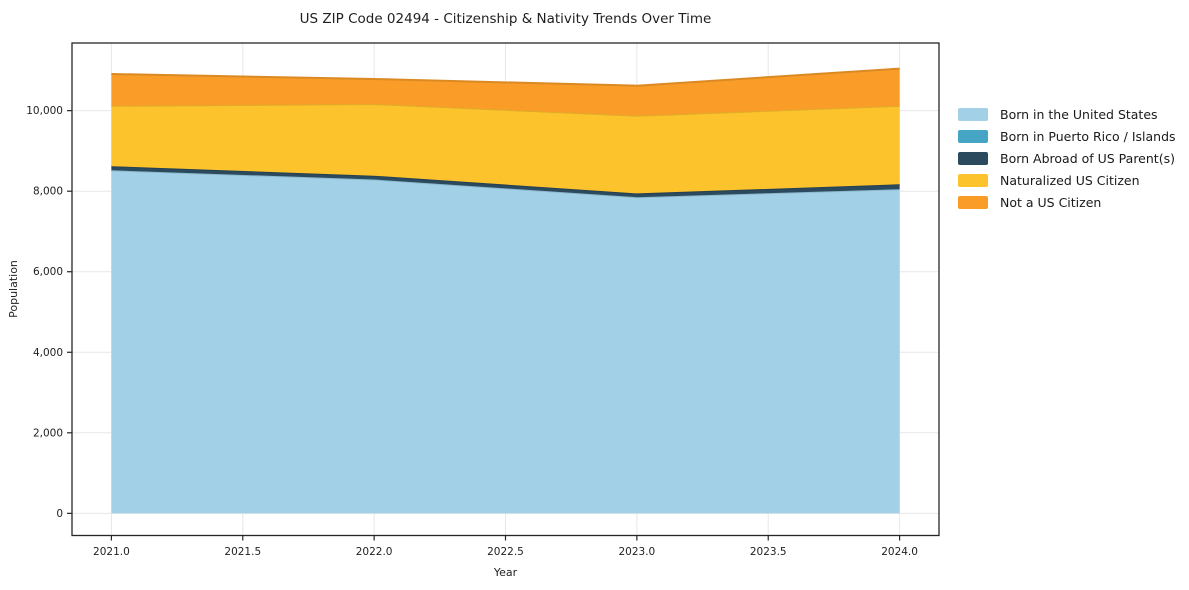  What do you see at coordinates (374, 552) in the screenshot?
I see `x-tick-label: 2022.0` at bounding box center [374, 552].